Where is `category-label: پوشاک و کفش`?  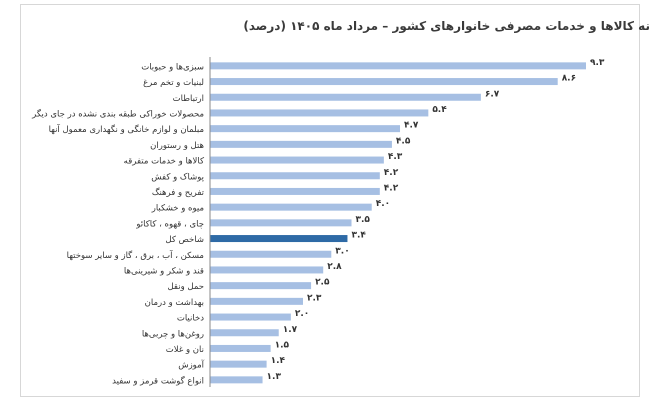
category-label: پوشاک و کفش is located at coordinates (177, 177).